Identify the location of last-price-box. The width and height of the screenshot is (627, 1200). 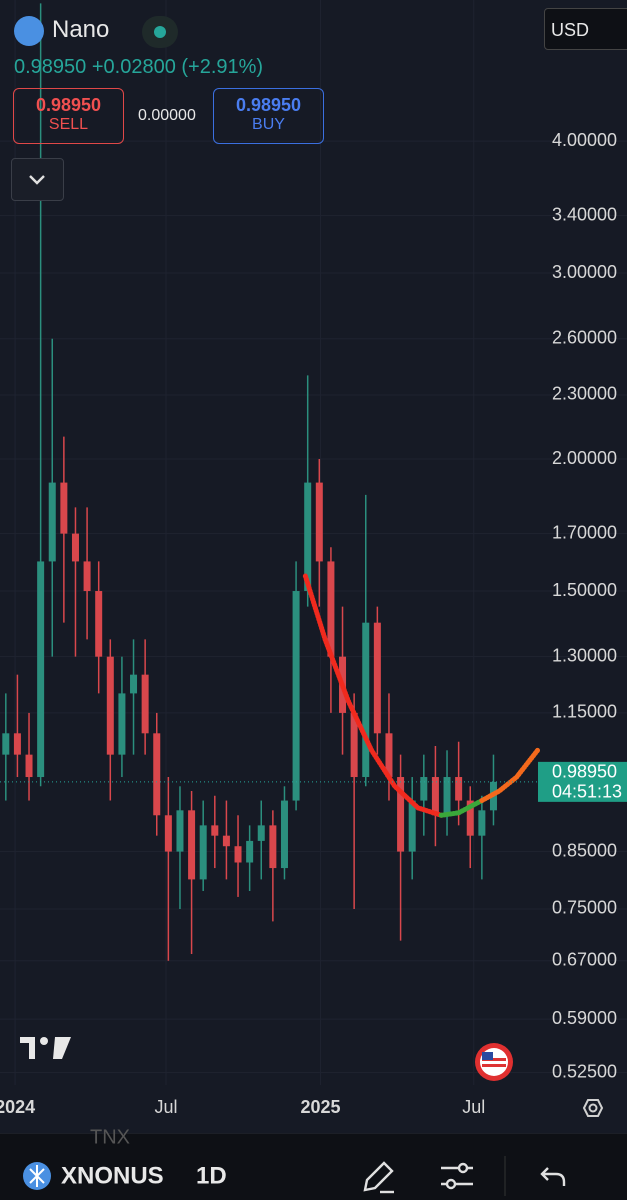
(582, 781).